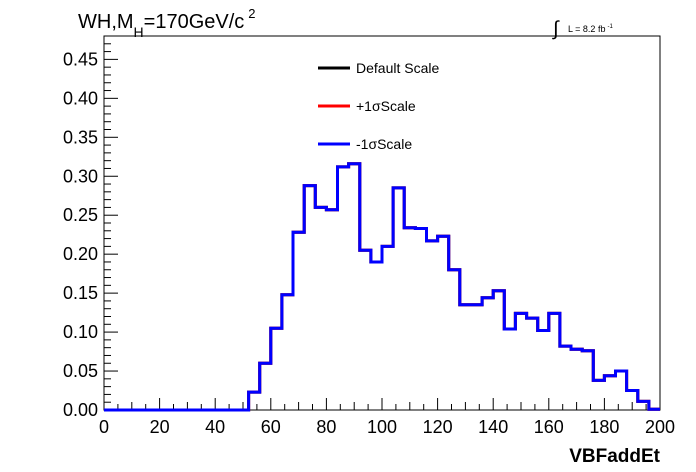  Describe the element at coordinates (438, 427) in the screenshot. I see `x-tick-label: 120` at that location.